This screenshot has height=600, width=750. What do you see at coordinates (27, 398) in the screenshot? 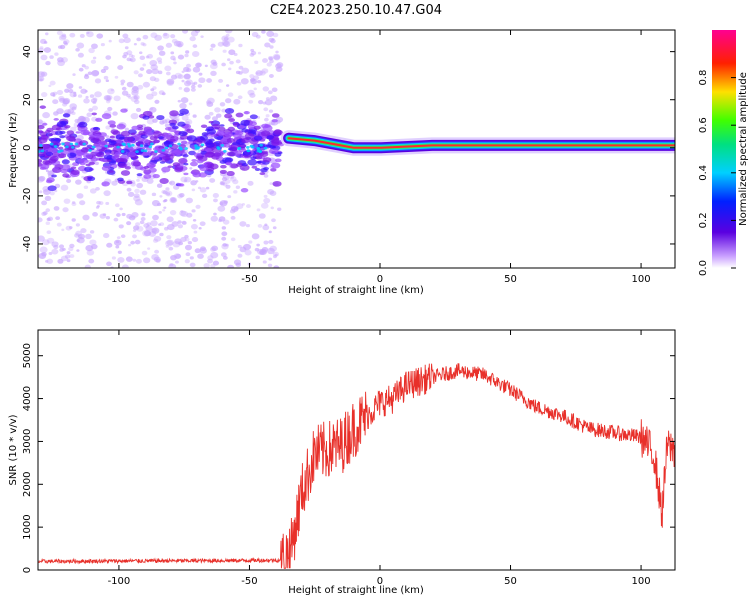
I see `y-tick-label: 4000` at bounding box center [27, 398].